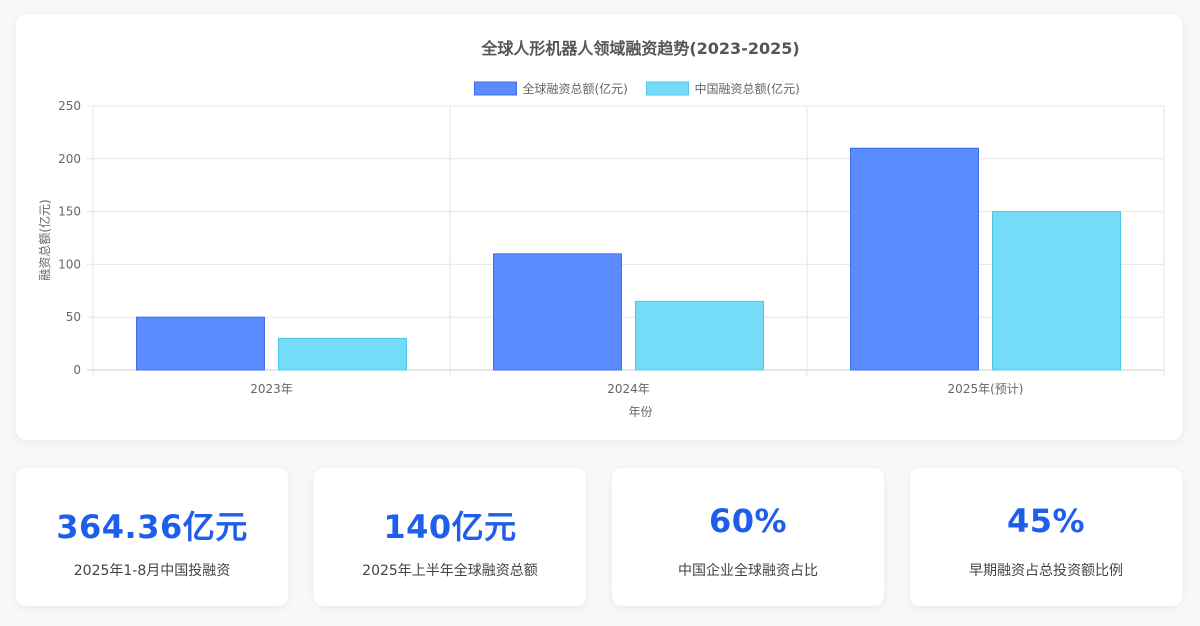  I want to click on y-tick-label: 100, so click(69, 264).